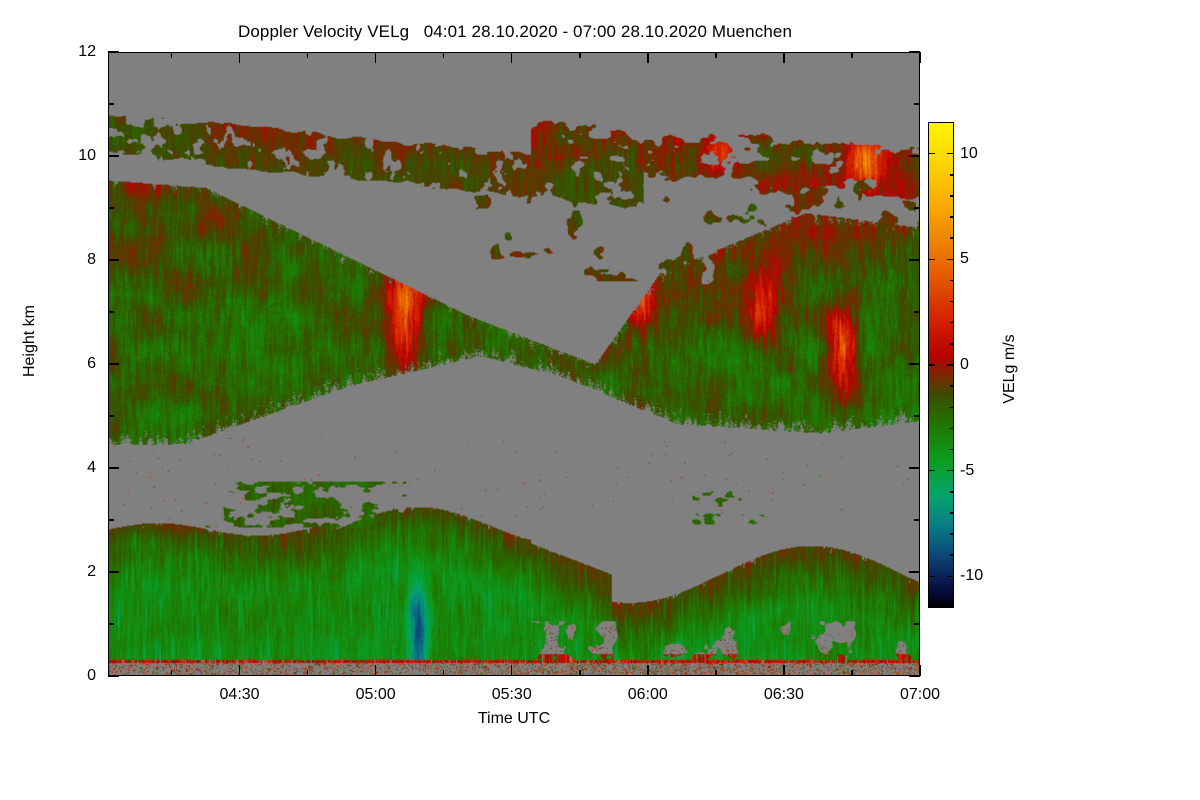  What do you see at coordinates (91, 259) in the screenshot?
I see `y-tick-label: 8` at bounding box center [91, 259].